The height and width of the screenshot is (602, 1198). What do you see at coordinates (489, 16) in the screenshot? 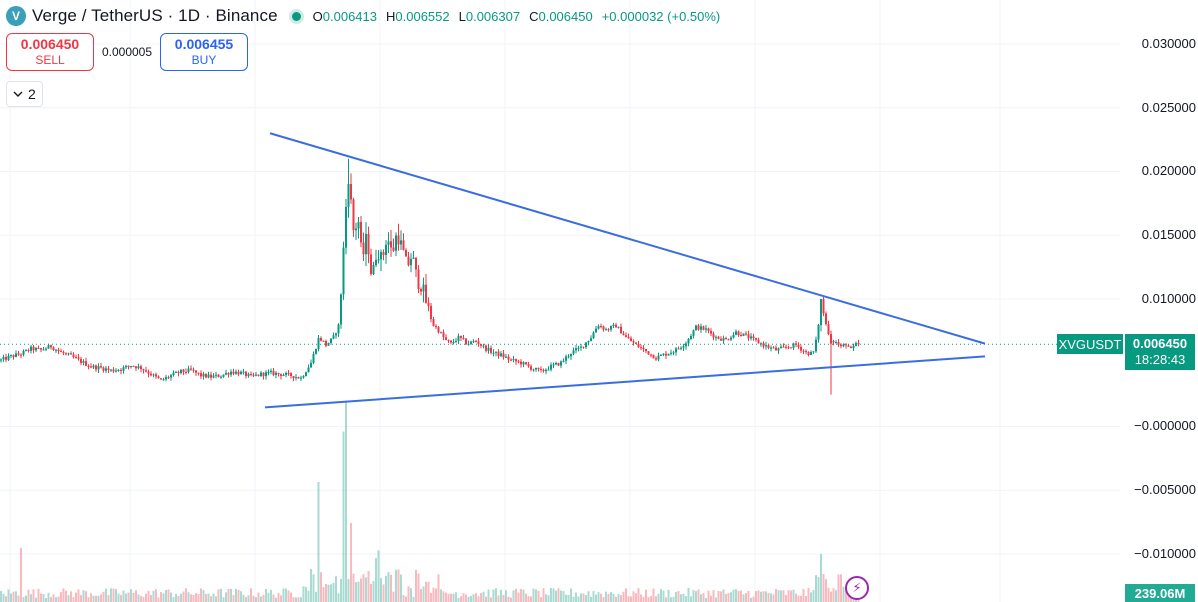
I see `ohlc-low: L0.006307` at bounding box center [489, 16].